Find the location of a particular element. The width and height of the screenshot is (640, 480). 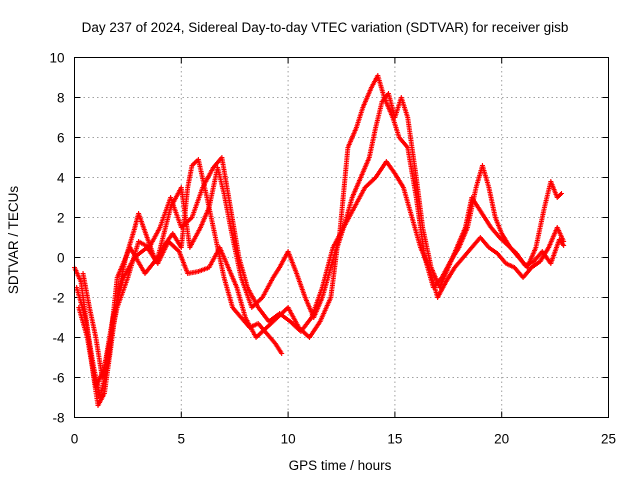

x-tick-label: 10 is located at coordinates (288, 439).